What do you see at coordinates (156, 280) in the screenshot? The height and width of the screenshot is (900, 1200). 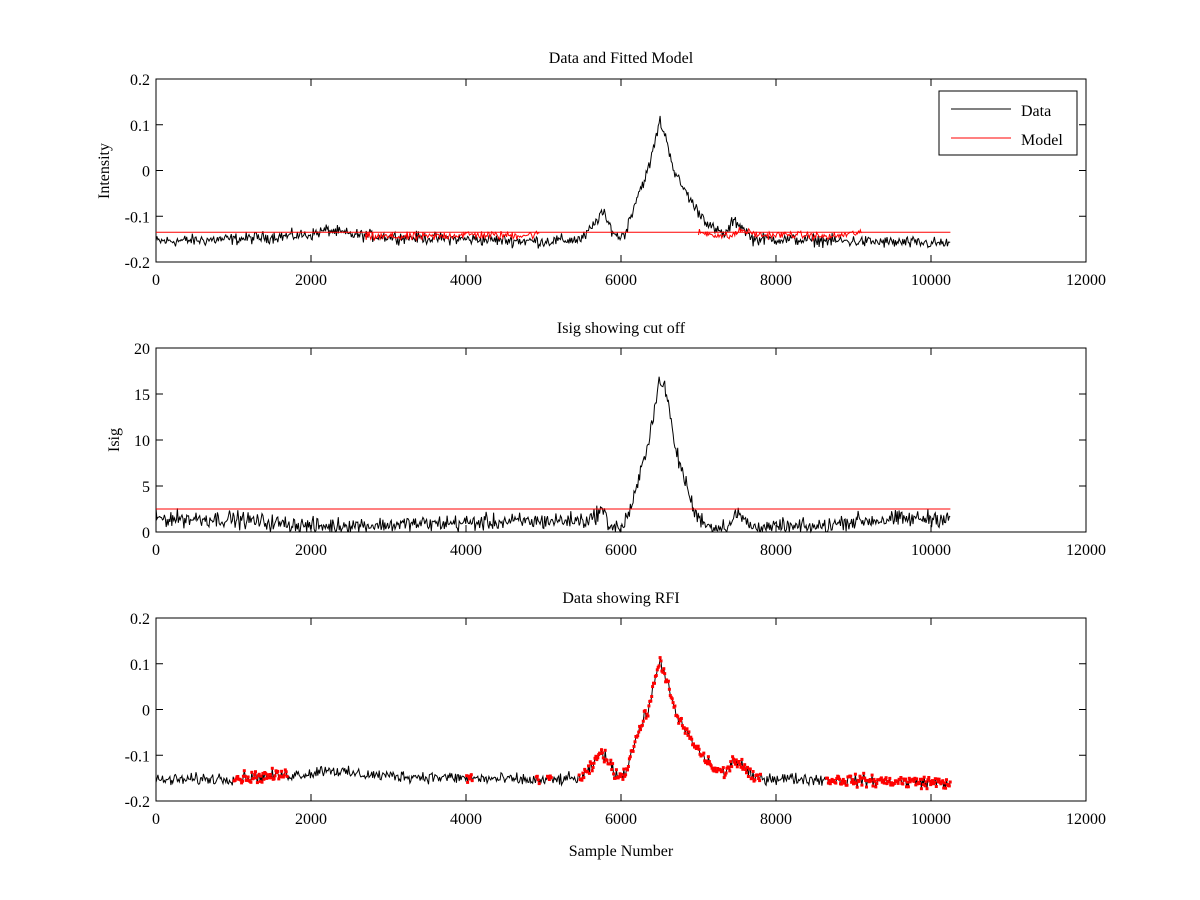 I see `x-tick-label: 0` at bounding box center [156, 280].